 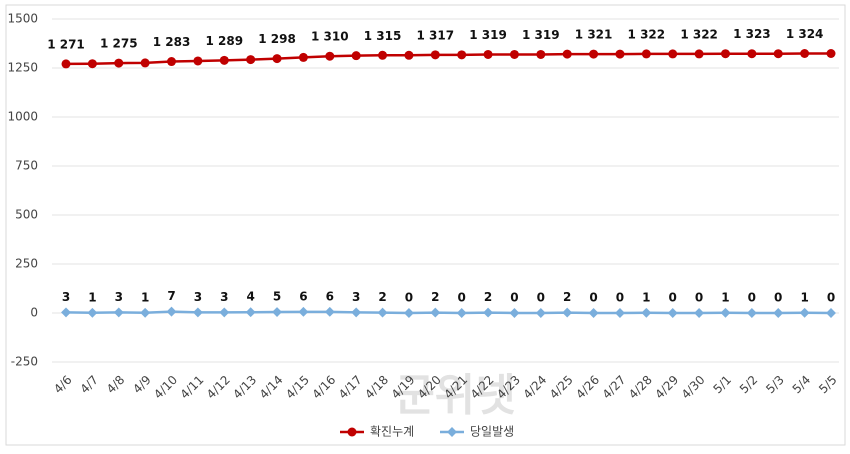 I want to click on value-label: 7, so click(x=171, y=296).